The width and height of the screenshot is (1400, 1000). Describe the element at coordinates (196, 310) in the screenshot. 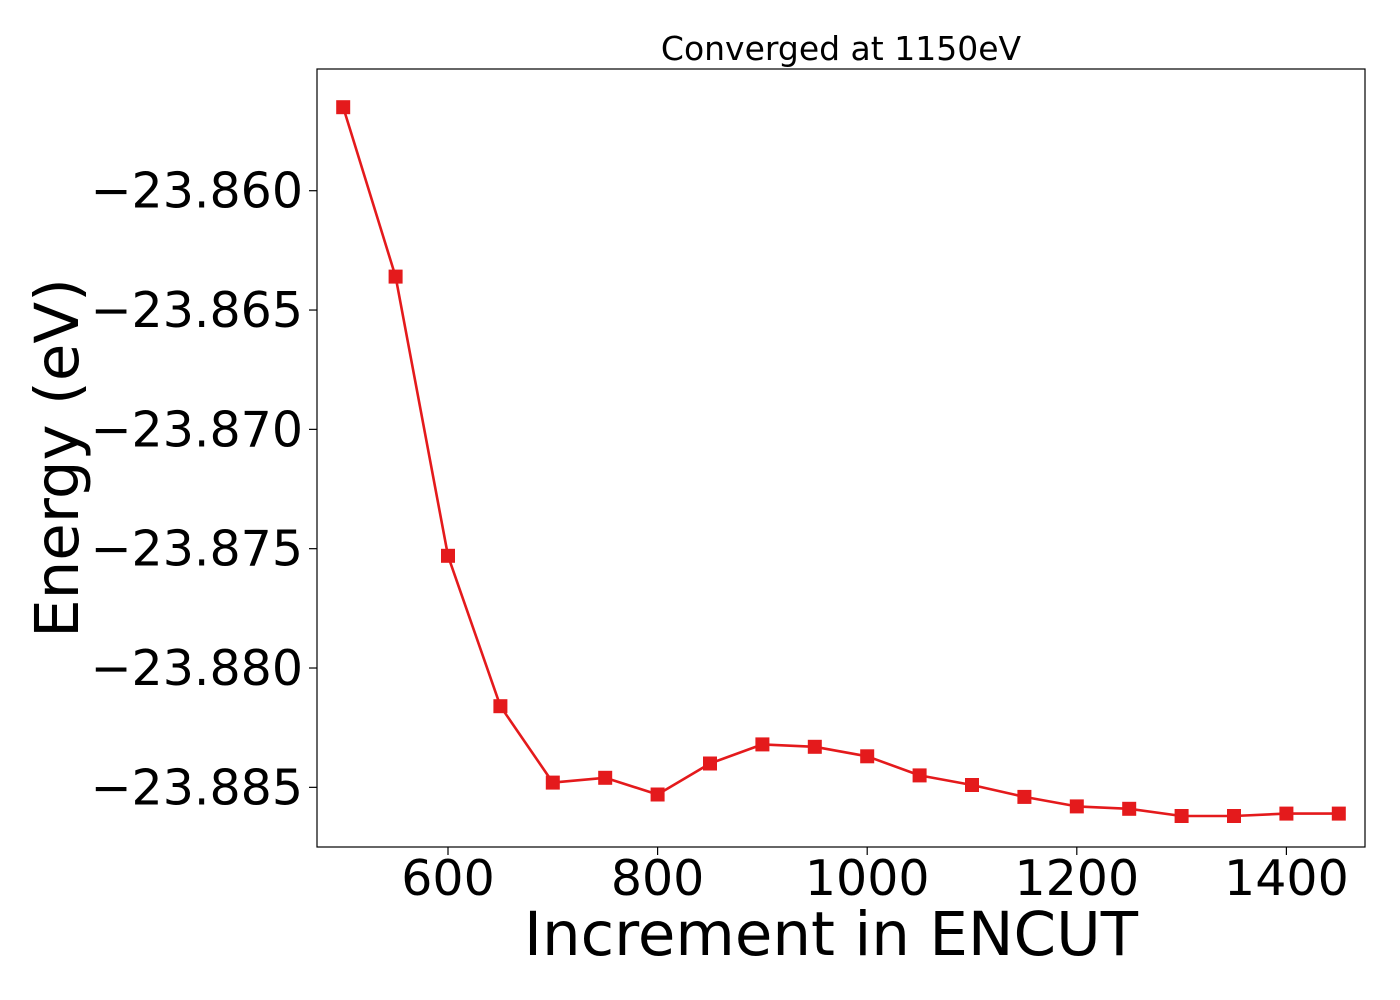

I see `y-tick-label: −23.865` at that location.